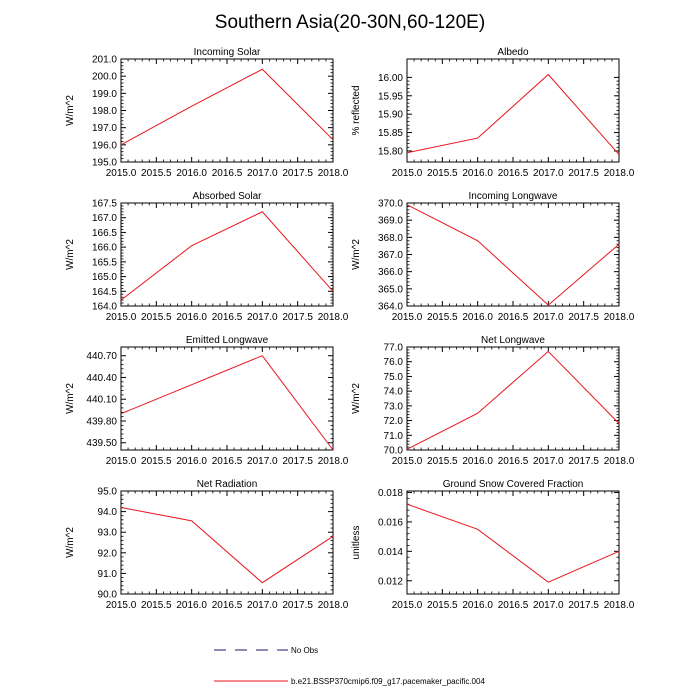 This screenshot has width=700, height=700. What do you see at coordinates (108, 595) in the screenshot?
I see `y-tick-label: 90.0` at bounding box center [108, 595].